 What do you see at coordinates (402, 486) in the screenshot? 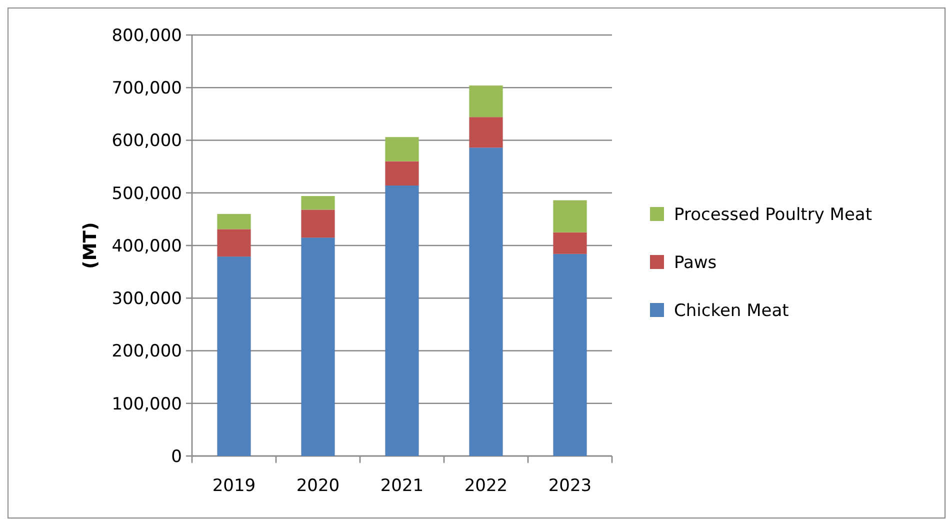
I see `x-tick-label: 2021` at bounding box center [402, 486].